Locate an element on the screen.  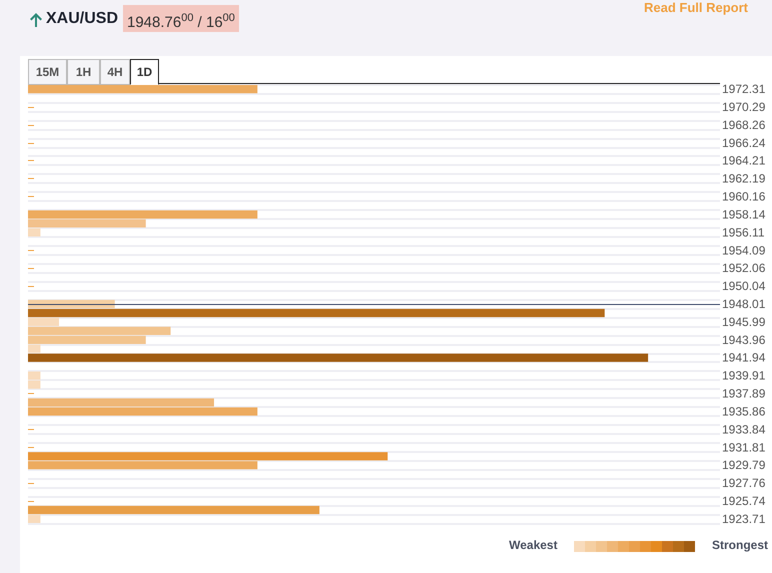
y-tick-label: 1956.11 is located at coordinates (743, 232).